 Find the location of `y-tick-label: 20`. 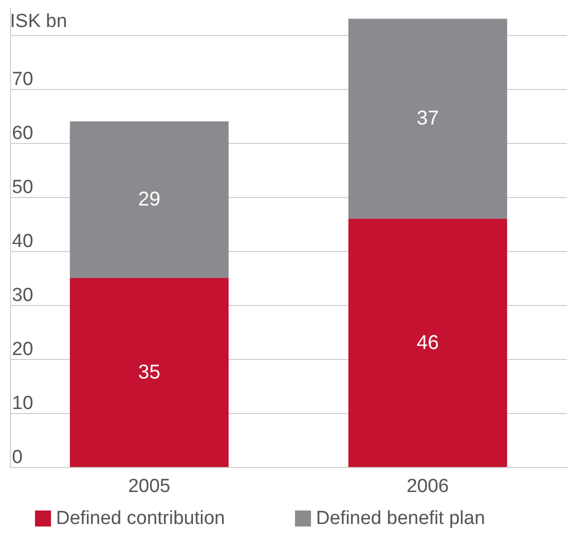

y-tick-label: 20 is located at coordinates (23, 349).